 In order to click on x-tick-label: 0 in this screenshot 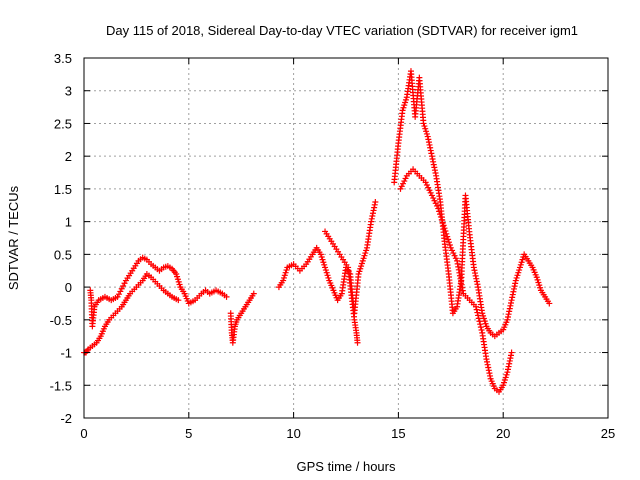, I will do `click(83, 433)`.